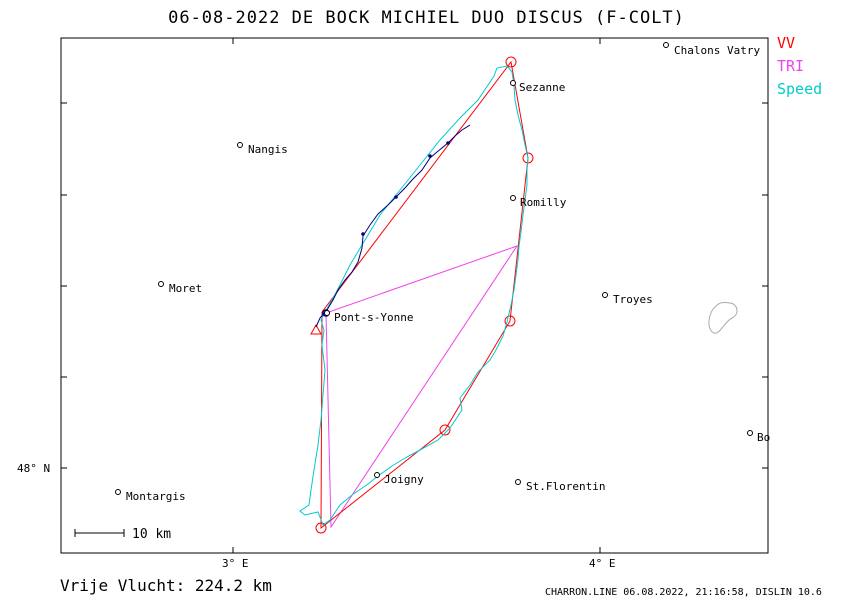 This screenshot has height=603, width=853. I want to click on x-tick-3e: 3° E, so click(235, 563).